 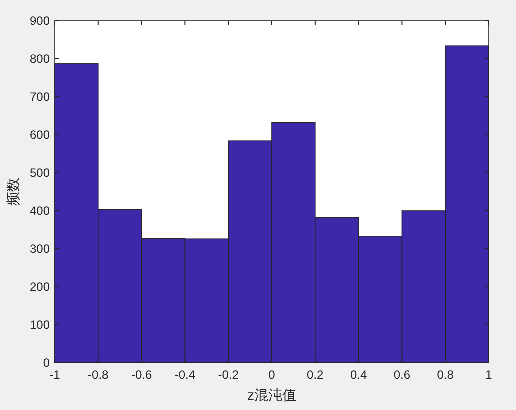 What do you see at coordinates (40, 21) in the screenshot?
I see `y-tick-label: 900` at bounding box center [40, 21].